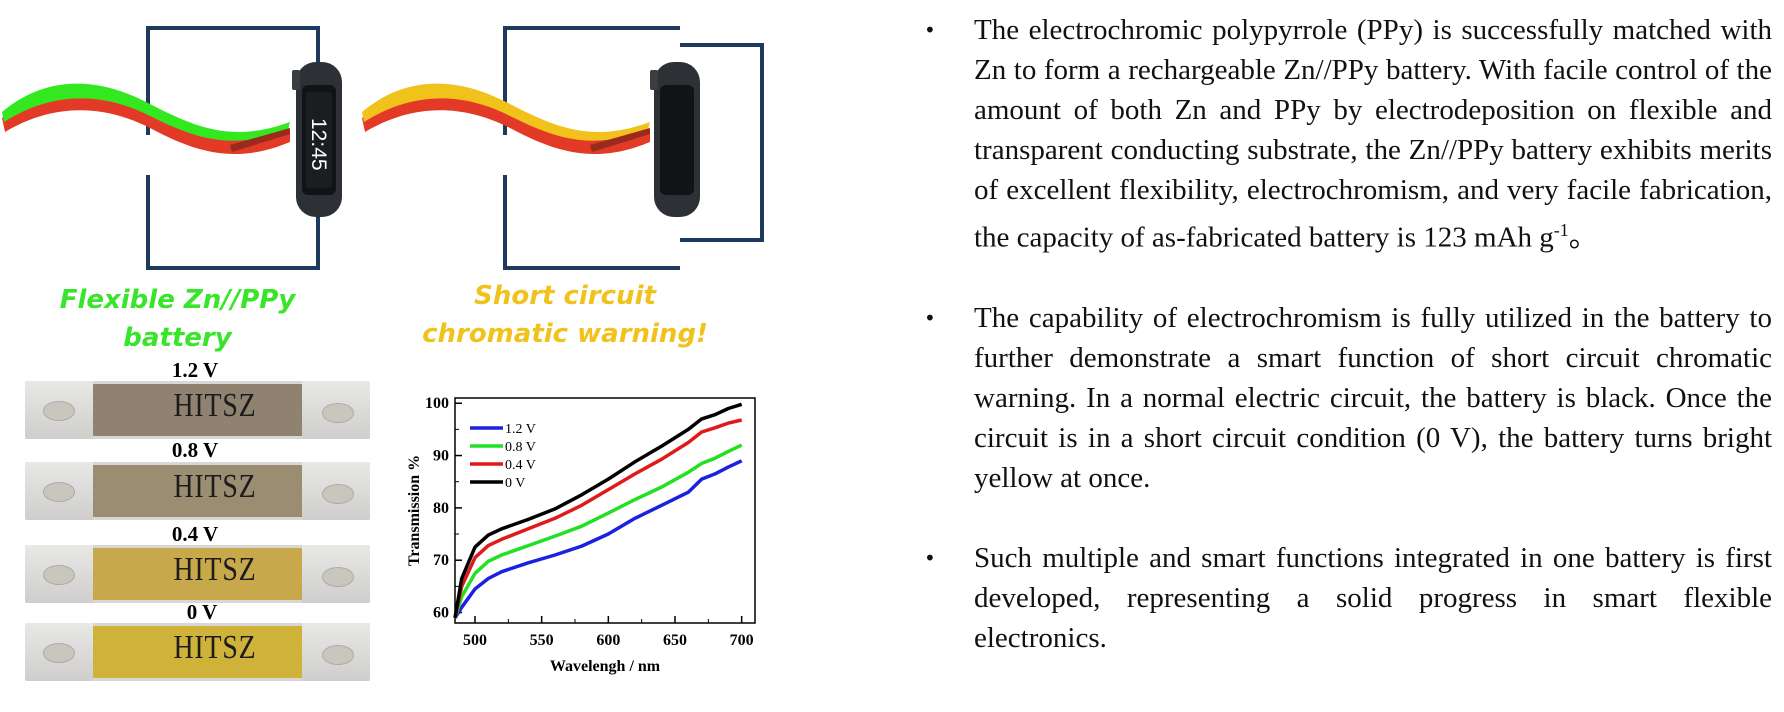  Describe the element at coordinates (675, 640) in the screenshot. I see `x-tick-label: 650` at that location.